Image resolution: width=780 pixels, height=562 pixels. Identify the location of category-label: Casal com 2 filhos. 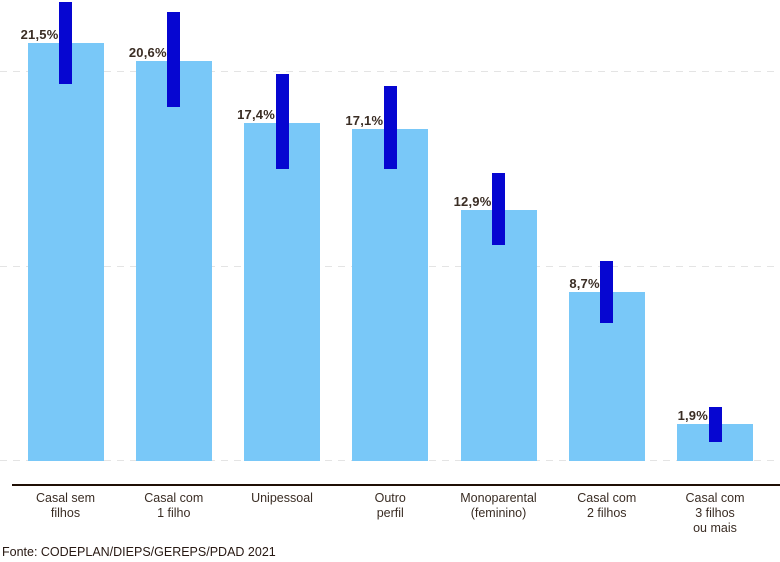
(607, 505).